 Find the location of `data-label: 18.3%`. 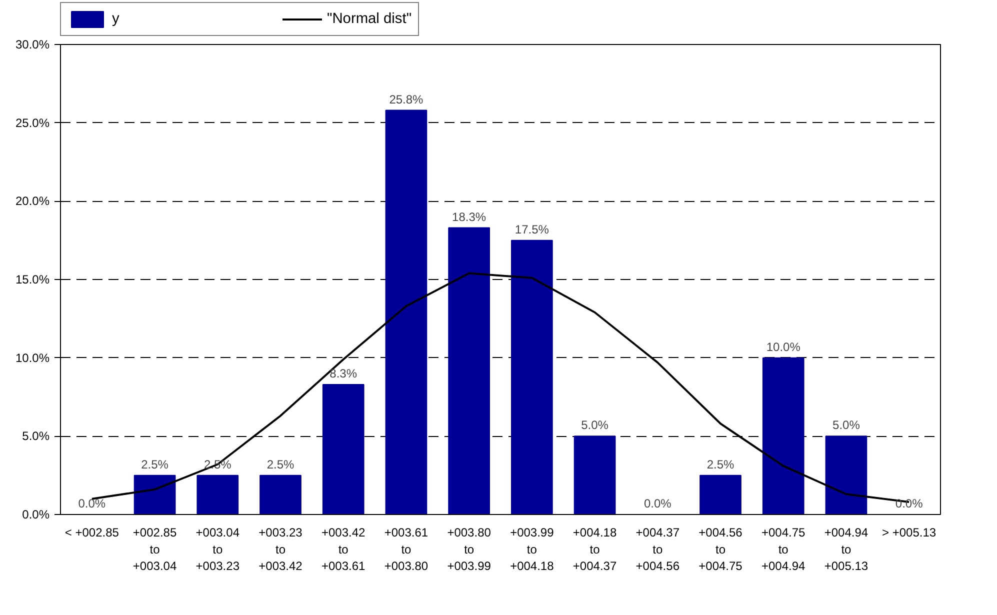

data-label: 18.3% is located at coordinates (469, 217).